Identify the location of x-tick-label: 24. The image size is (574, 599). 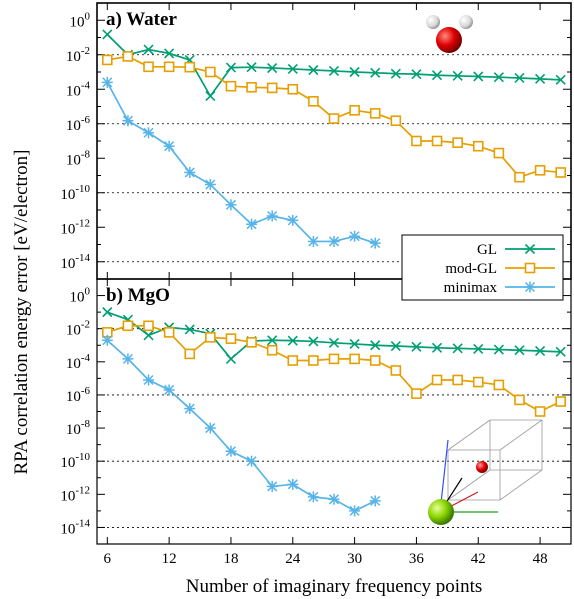
(293, 559).